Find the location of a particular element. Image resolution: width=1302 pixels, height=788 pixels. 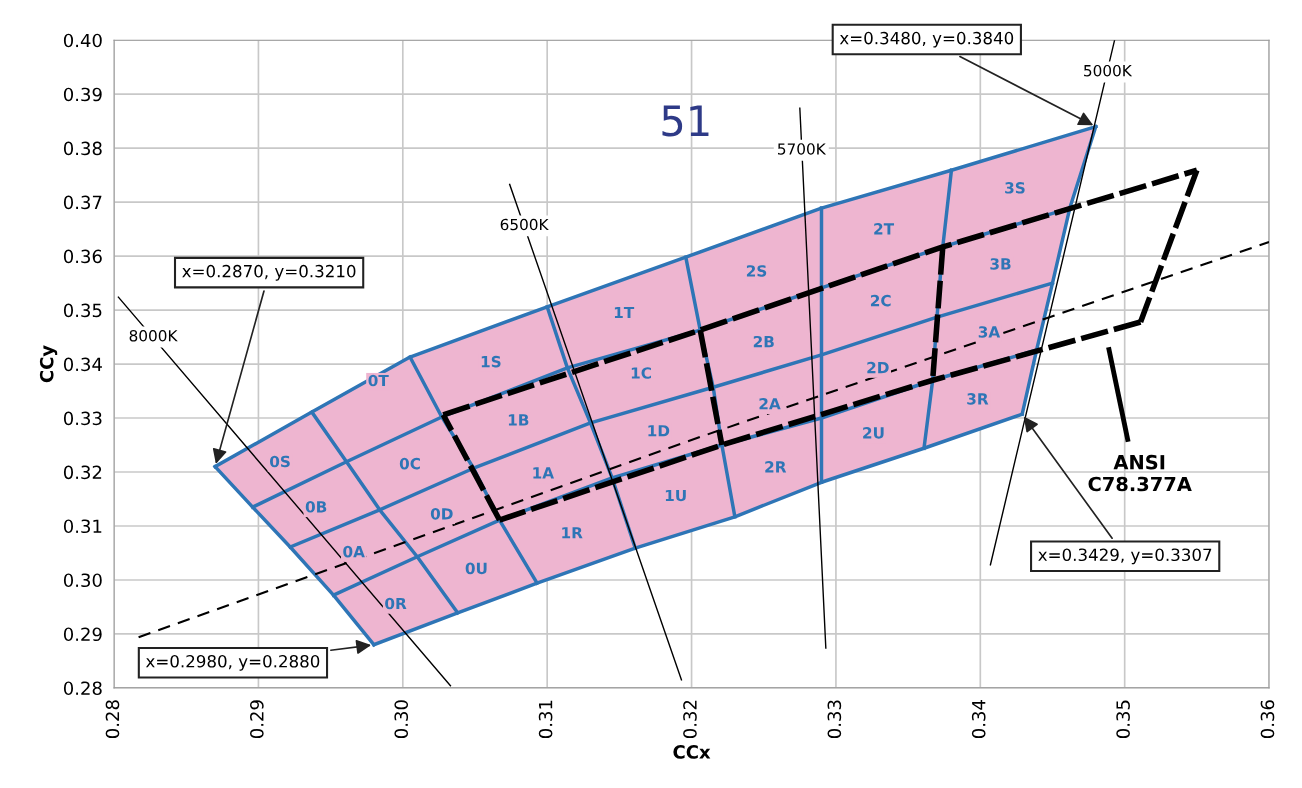

annotation: 0R is located at coordinates (396, 603).